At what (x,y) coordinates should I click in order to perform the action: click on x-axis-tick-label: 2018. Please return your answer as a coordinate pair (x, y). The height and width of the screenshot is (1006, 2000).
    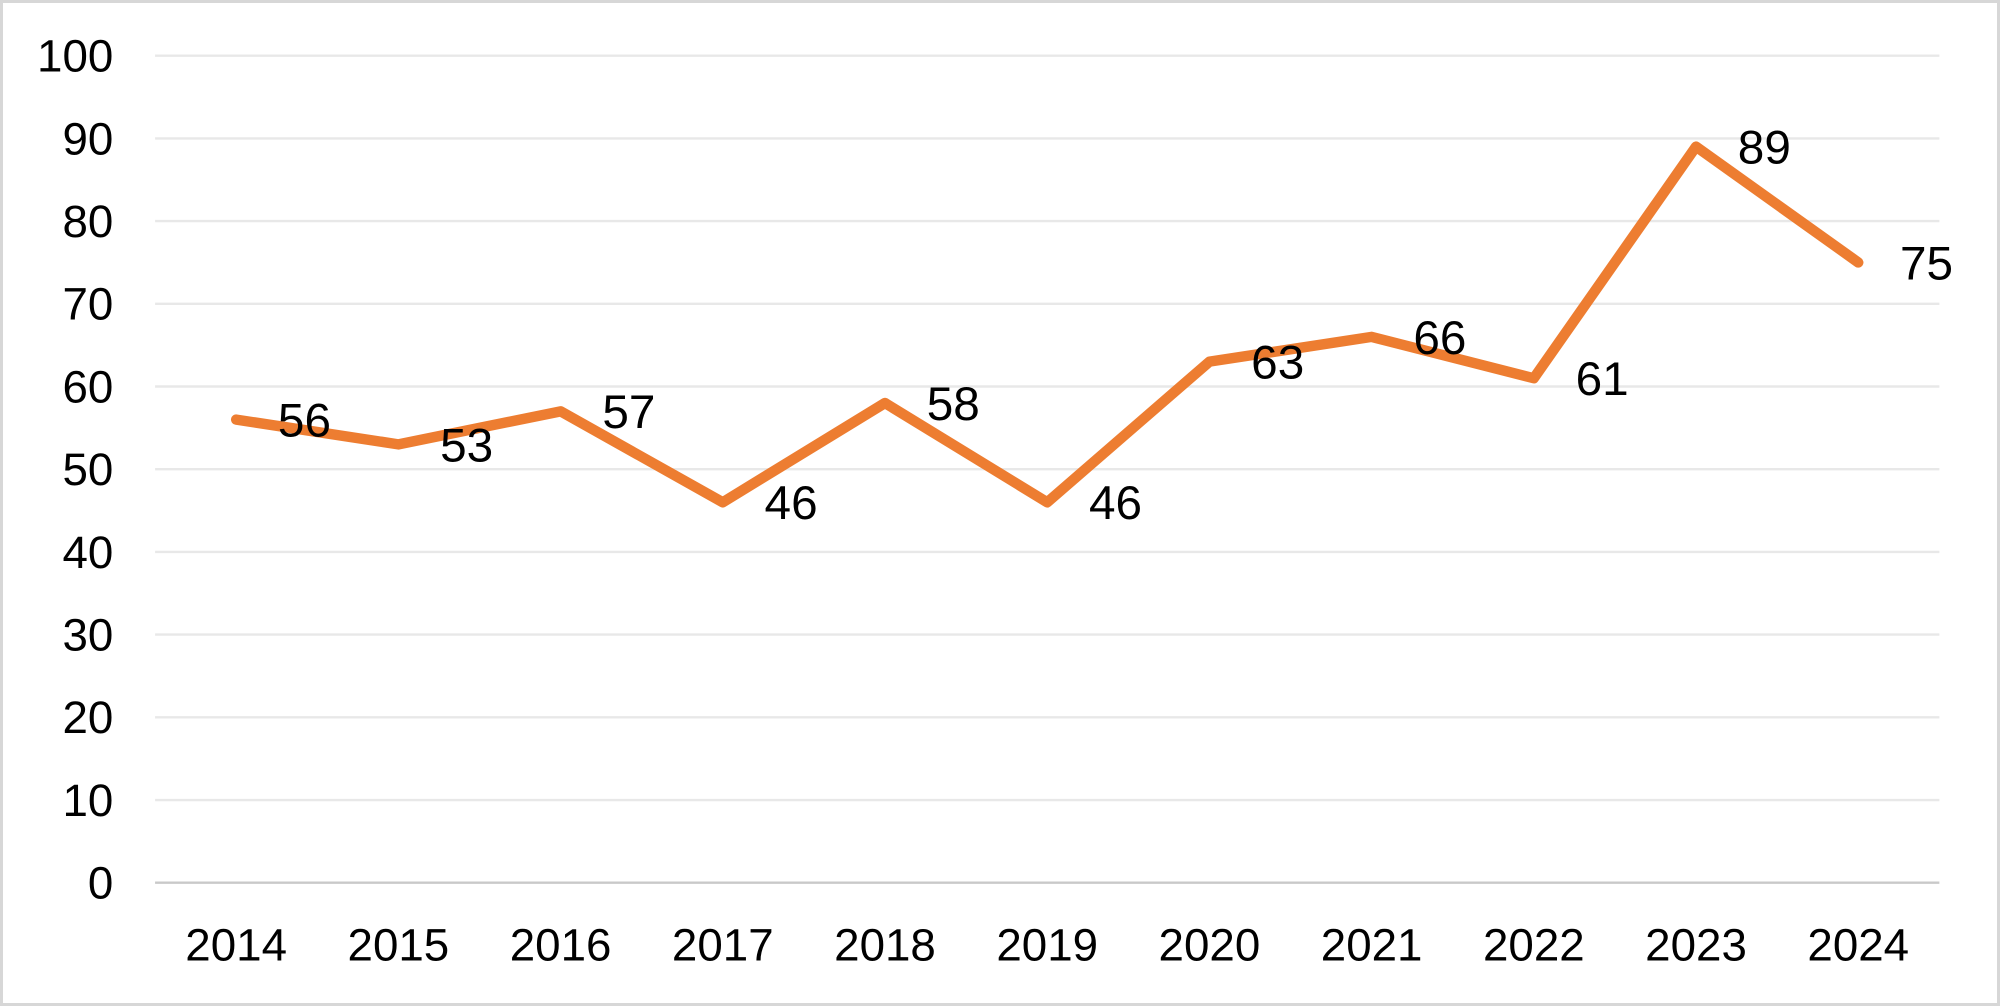
    Looking at the image, I should click on (885, 944).